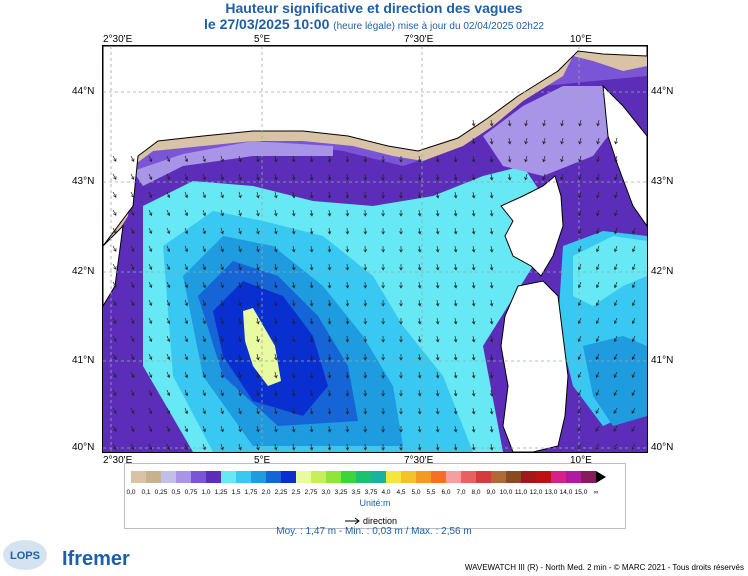 This screenshot has width=748, height=576. I want to click on legend-tick-label: 1,25, so click(221, 492).